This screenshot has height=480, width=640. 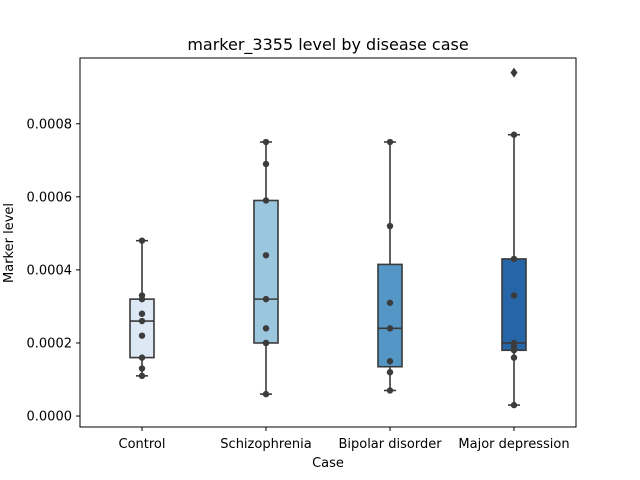 What do you see at coordinates (50, 343) in the screenshot?
I see `y-tick-label: 0.0002` at bounding box center [50, 343].